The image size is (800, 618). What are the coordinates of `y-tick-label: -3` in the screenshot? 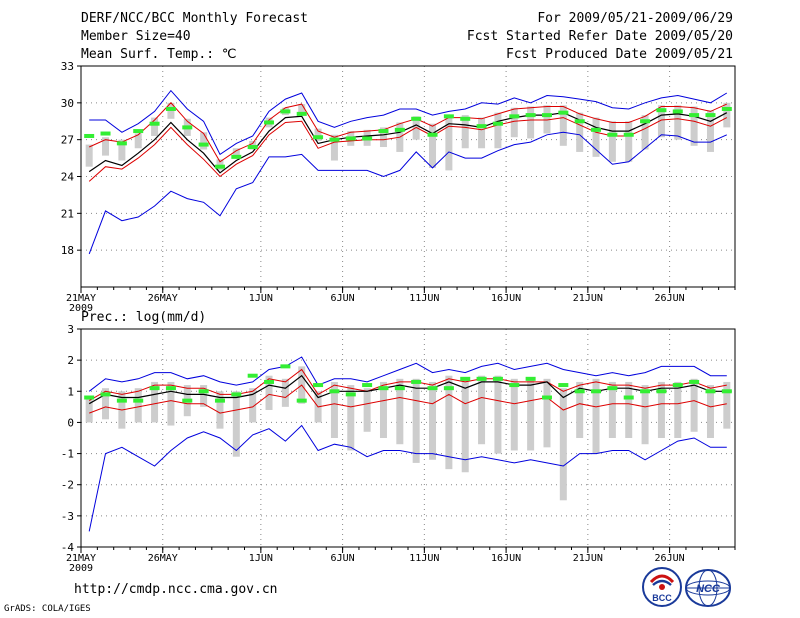 It's located at (67, 516).